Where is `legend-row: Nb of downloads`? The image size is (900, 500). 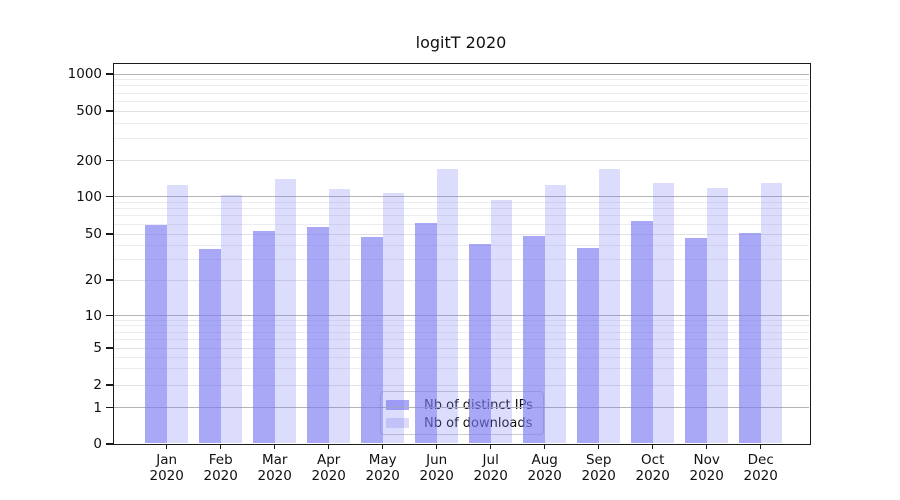
legend-row: Nb of downloads is located at coordinates (462, 423).